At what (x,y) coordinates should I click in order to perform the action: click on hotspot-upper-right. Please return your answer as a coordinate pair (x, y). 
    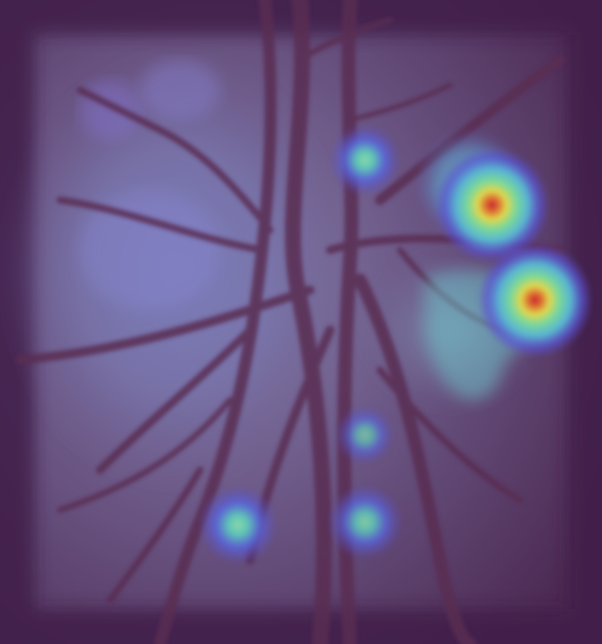
    Looking at the image, I should click on (492, 205).